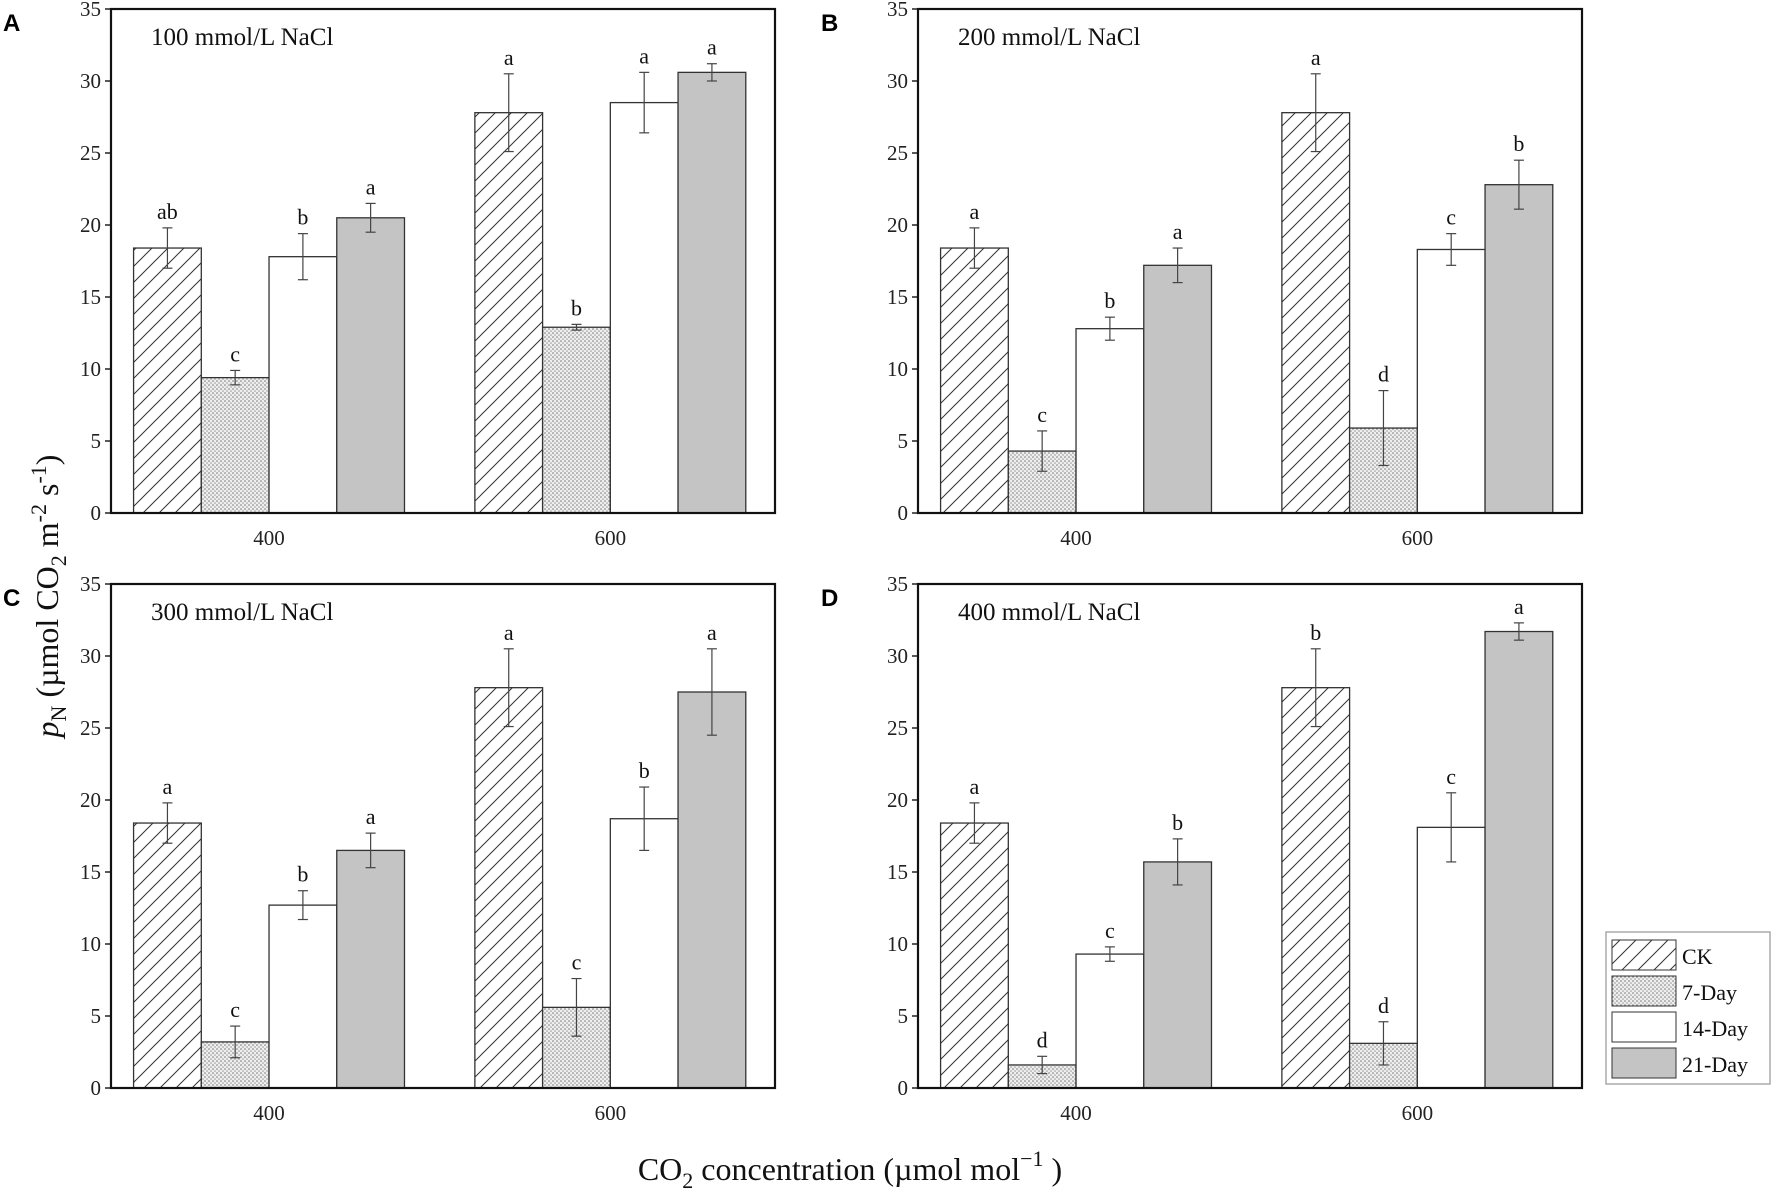 The width and height of the screenshot is (1772, 1202). What do you see at coordinates (1049, 37) in the screenshot?
I see `panel-title: 200 mmol/L NaCl` at bounding box center [1049, 37].